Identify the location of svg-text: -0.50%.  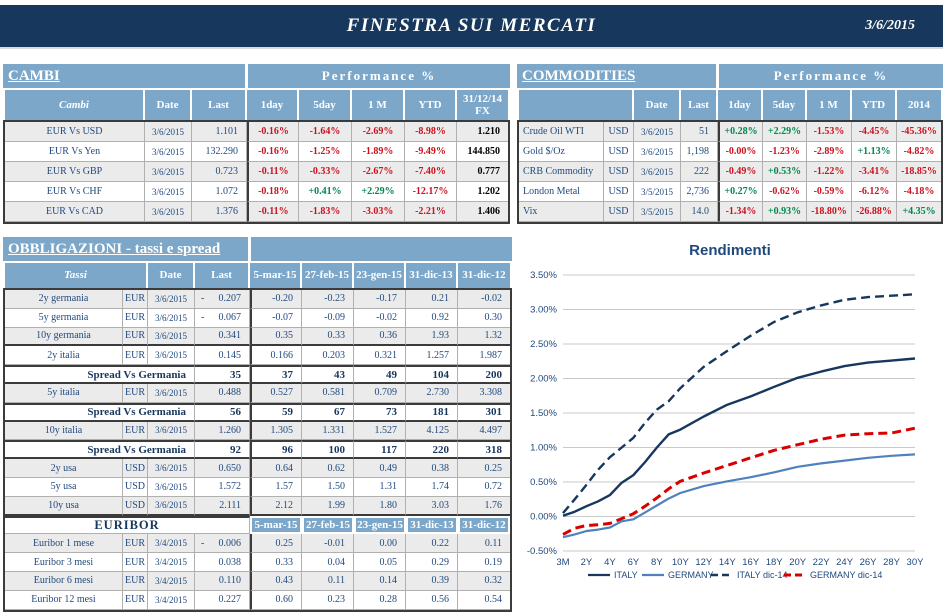
(542, 551).